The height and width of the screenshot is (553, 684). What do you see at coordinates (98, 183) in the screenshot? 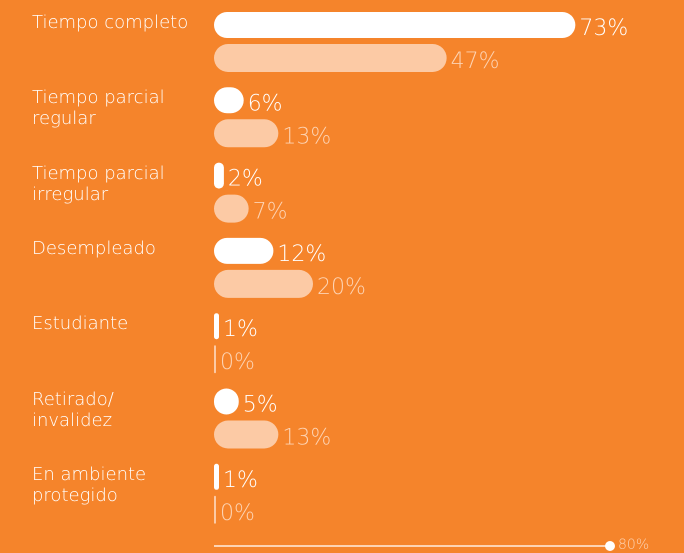
I see `category-label: Tiempo parcial irregular` at bounding box center [98, 183].